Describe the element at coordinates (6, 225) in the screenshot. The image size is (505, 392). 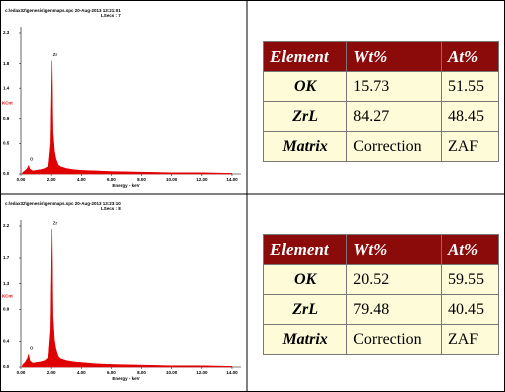
I see `y-tick-label: 2.2` at that location.